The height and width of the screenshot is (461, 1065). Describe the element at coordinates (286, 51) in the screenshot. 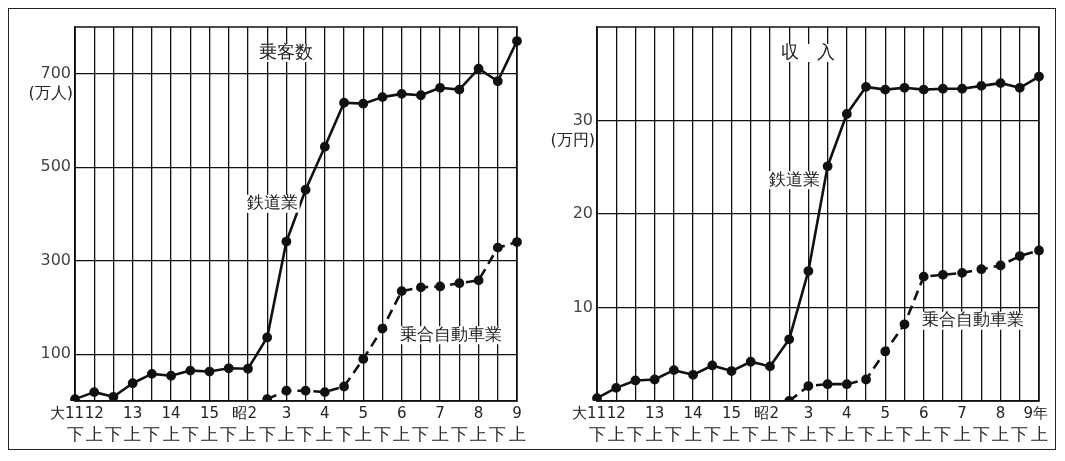

I see `text: 乗客数` at that location.